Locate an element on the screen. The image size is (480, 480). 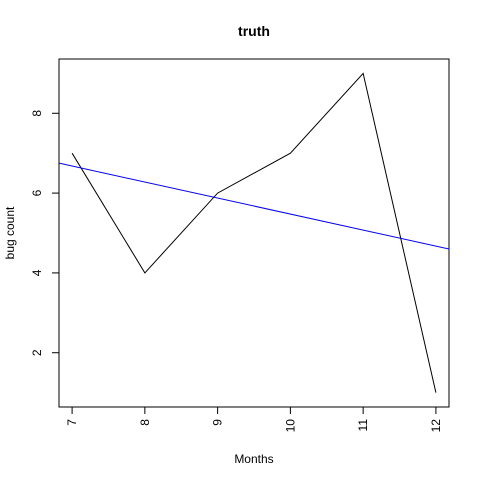
x-tick-label: 8 is located at coordinates (145, 422).